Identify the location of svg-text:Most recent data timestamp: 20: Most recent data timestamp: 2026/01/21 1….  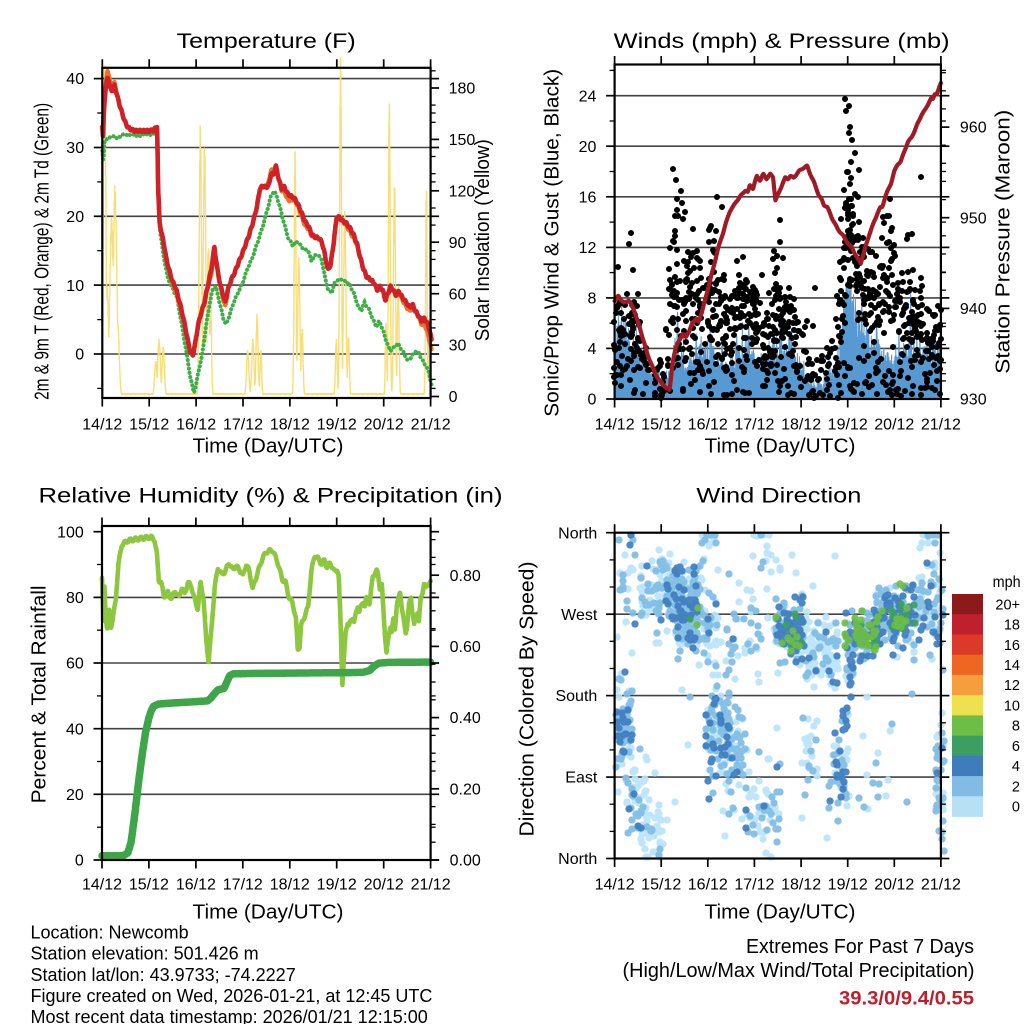
(229, 1015).